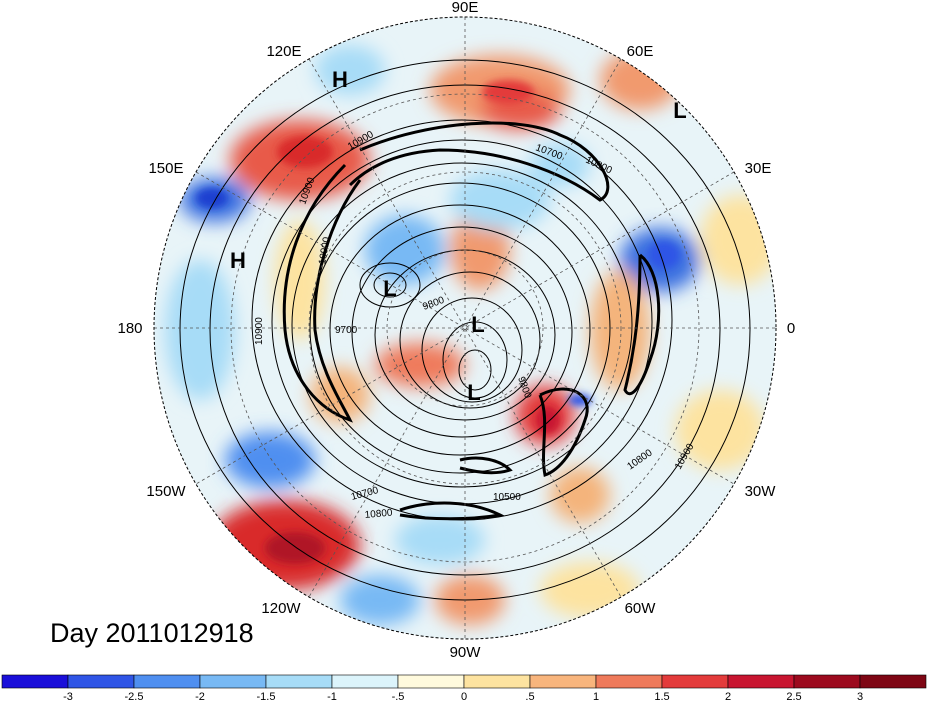 The image size is (928, 702). I want to click on lon-label-60e: 60E, so click(640, 51).